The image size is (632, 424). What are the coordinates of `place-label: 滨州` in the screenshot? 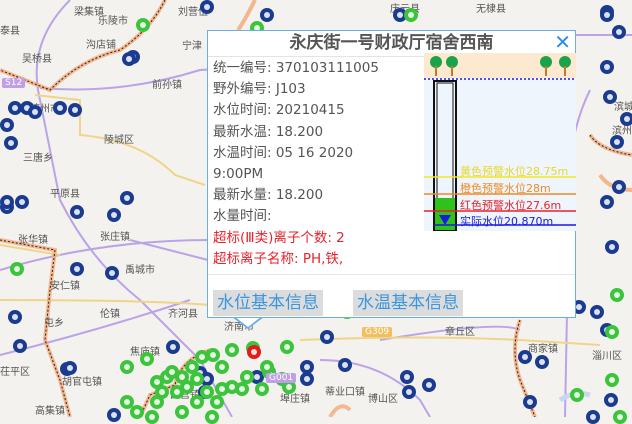 It's located at (622, 131).